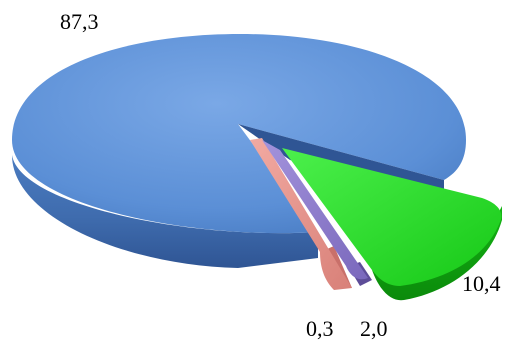  I want to click on pie-slice-0-3-top, so click(301, 214).